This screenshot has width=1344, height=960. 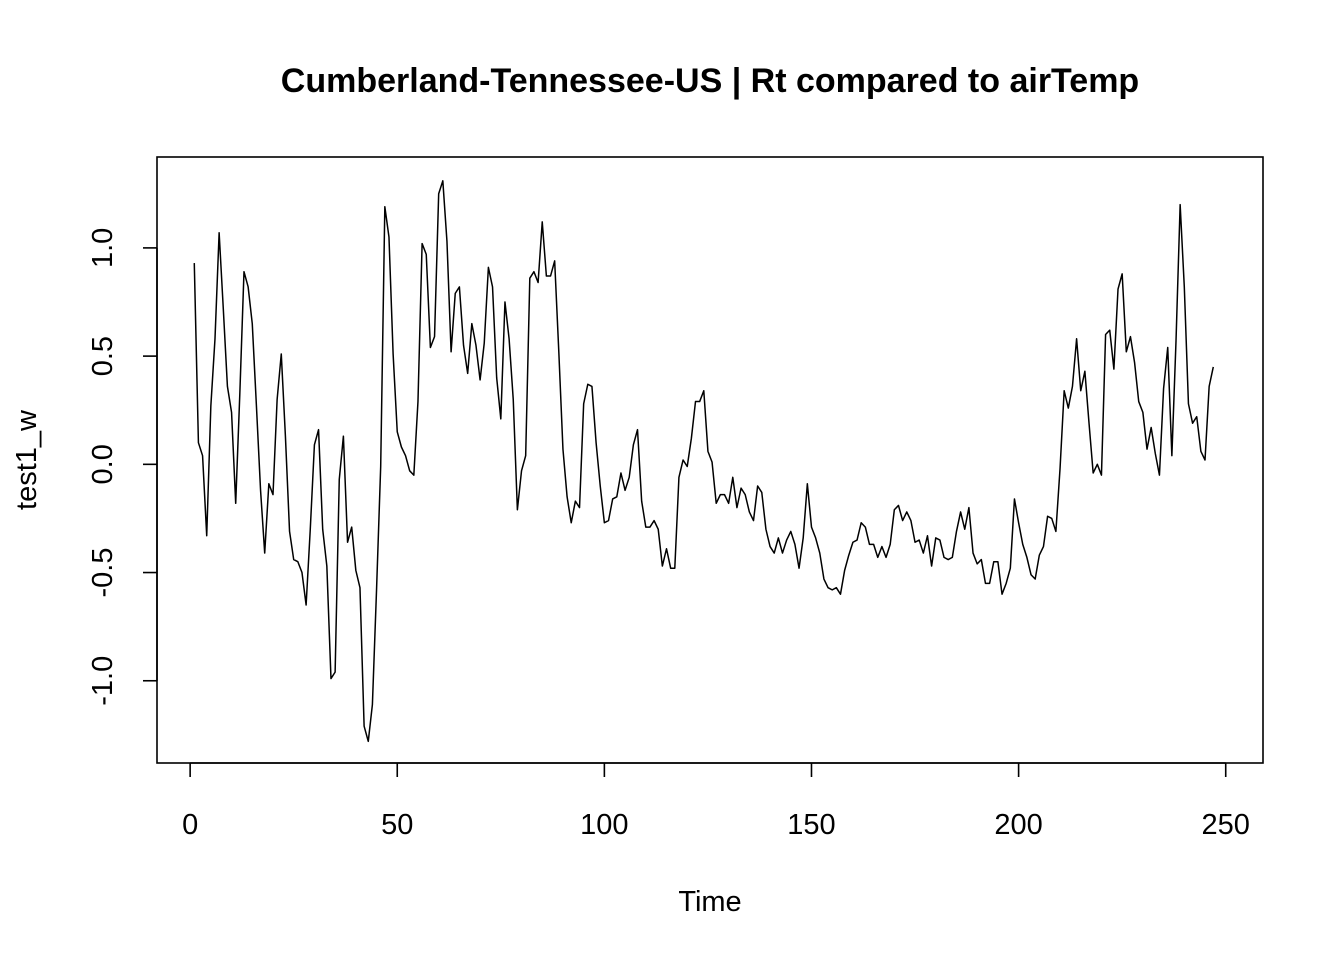 I want to click on y-tick-label: -0.5, so click(x=103, y=573).